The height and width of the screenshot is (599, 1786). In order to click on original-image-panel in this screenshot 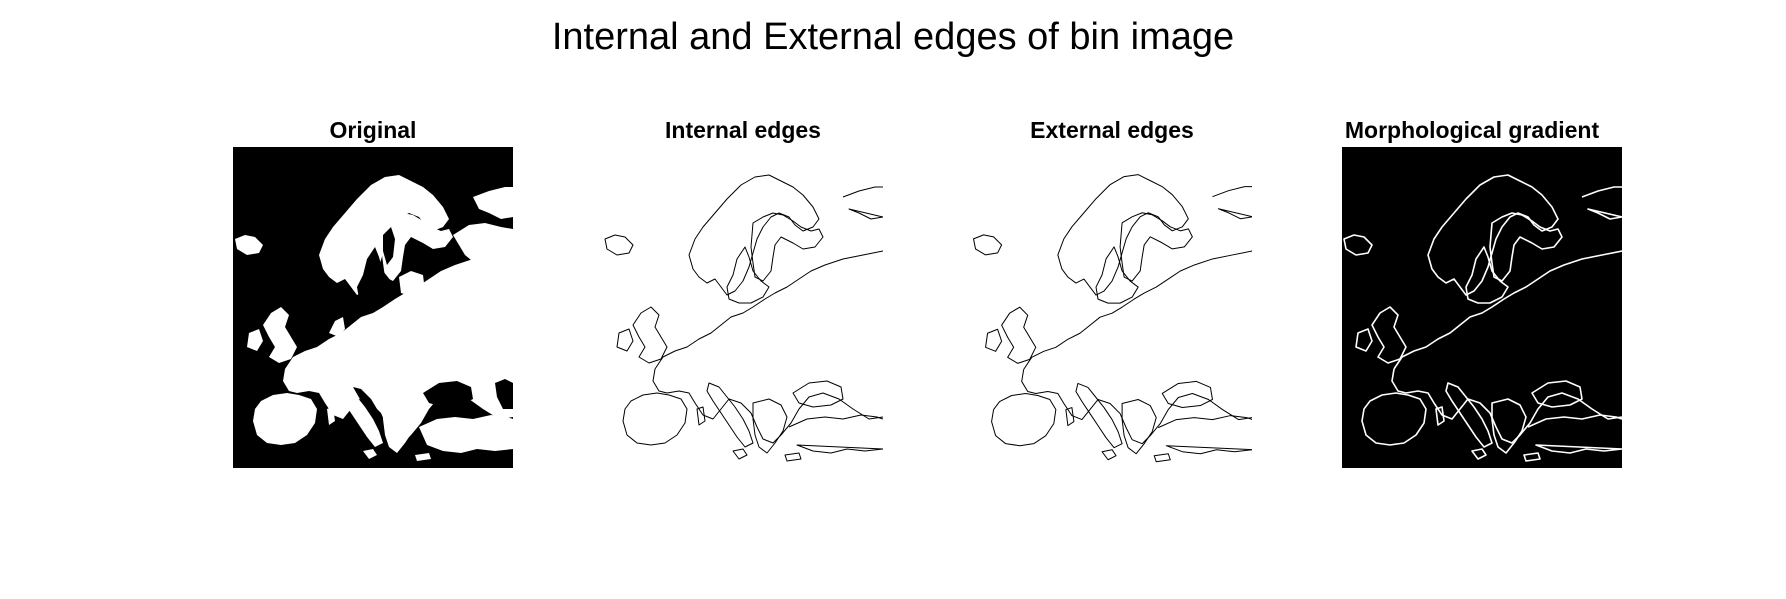, I will do `click(373, 307)`.